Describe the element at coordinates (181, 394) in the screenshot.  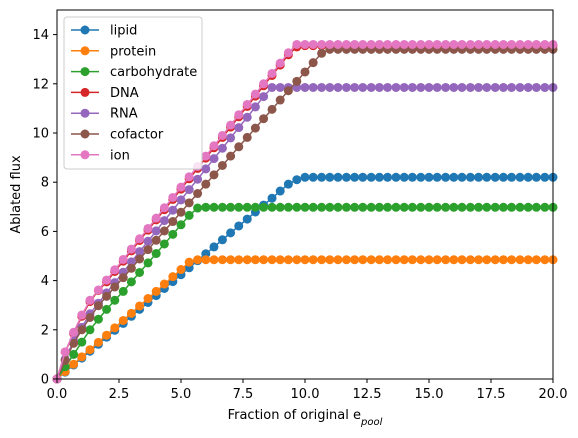
I see `x-tick-label: 5.0` at that location.